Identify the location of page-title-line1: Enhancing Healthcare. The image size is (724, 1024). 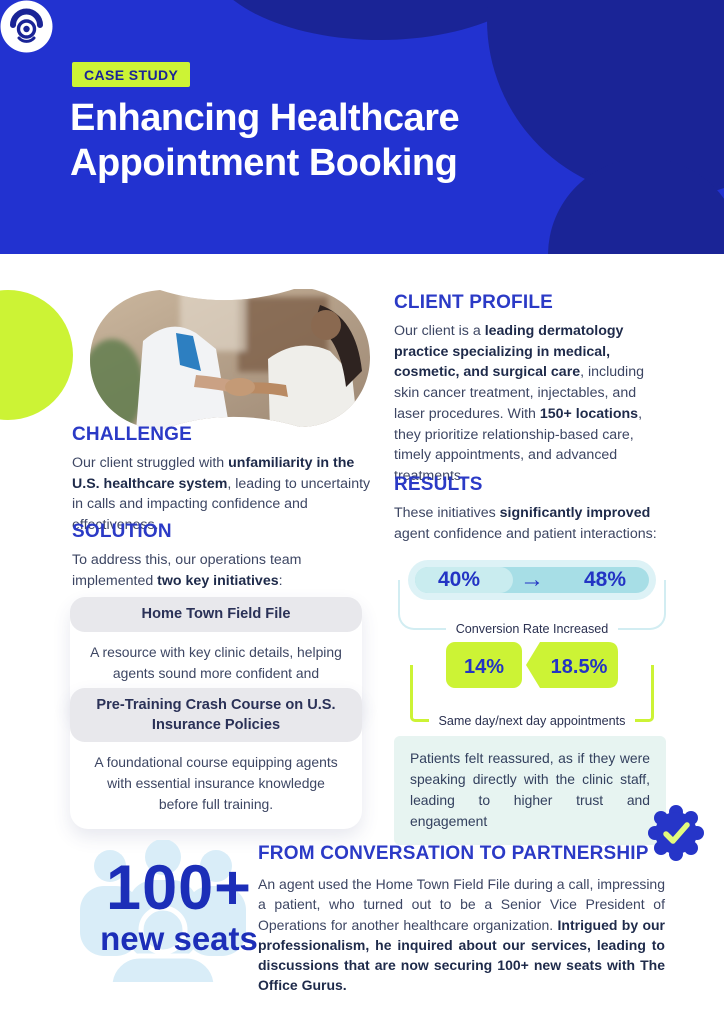
(265, 118).